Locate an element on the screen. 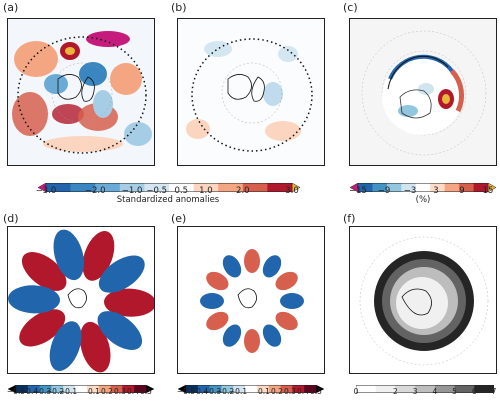  percent-tick-label: 9 is located at coordinates (462, 191).